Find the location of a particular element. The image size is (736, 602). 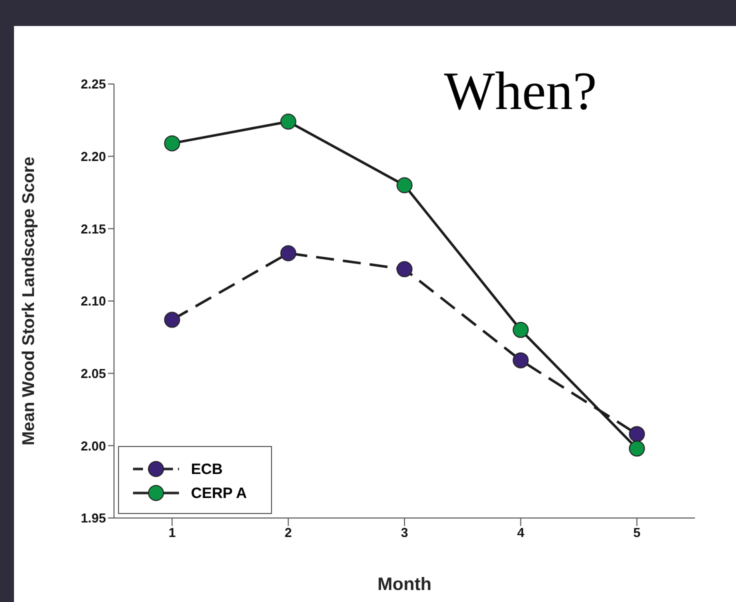

x-tick-label: 1 is located at coordinates (172, 532).